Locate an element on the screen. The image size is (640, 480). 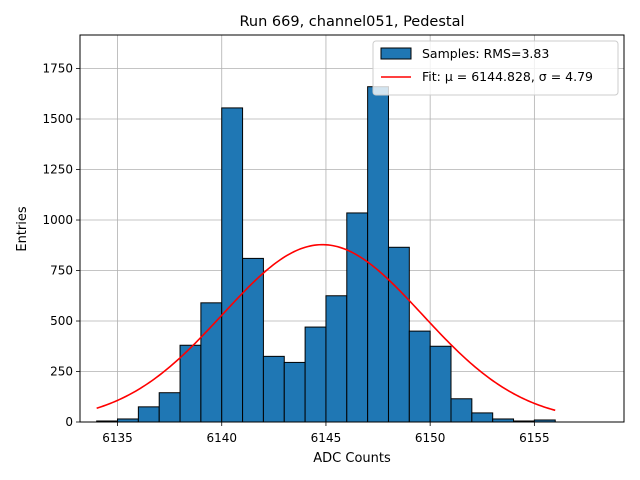
y-tick-label: 750 is located at coordinates (61, 271).